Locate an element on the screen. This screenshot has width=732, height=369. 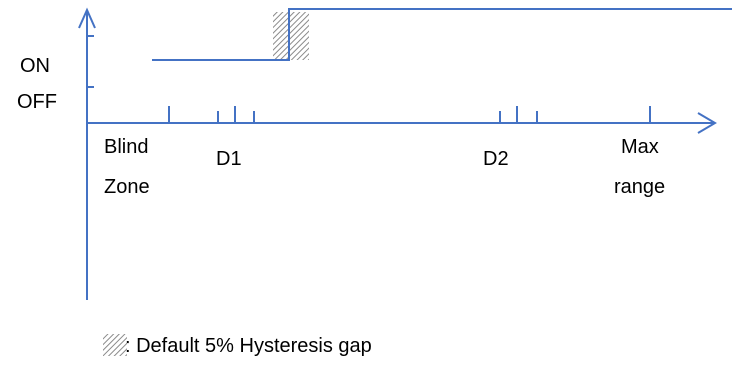
on-label: ON is located at coordinates (35, 66).